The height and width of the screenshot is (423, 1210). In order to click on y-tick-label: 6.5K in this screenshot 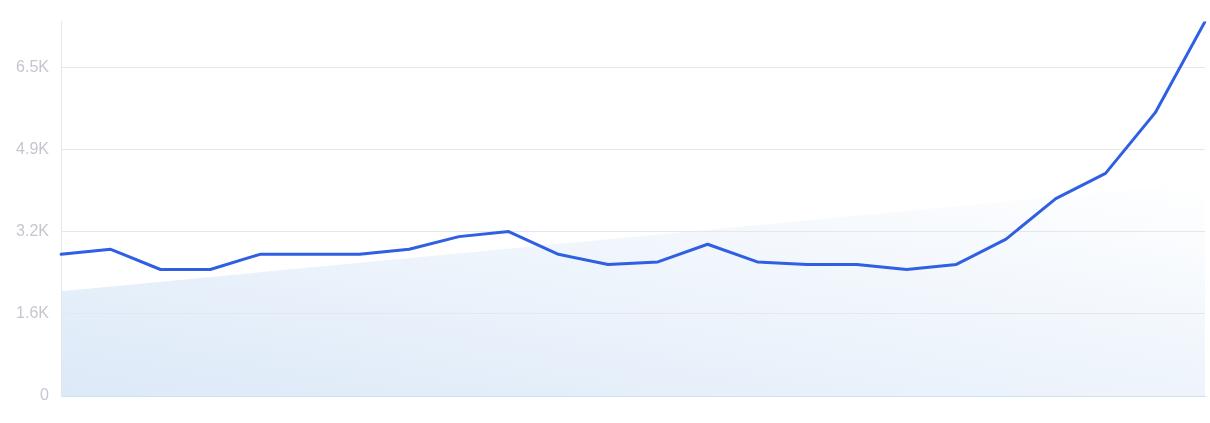, I will do `click(33, 66)`.